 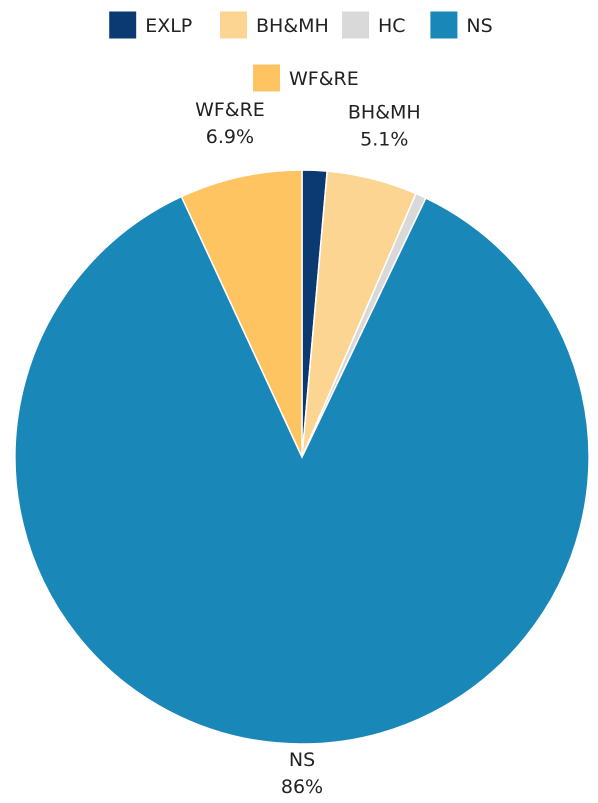 I want to click on legend-label-exlp: EXLP, so click(x=168, y=26).